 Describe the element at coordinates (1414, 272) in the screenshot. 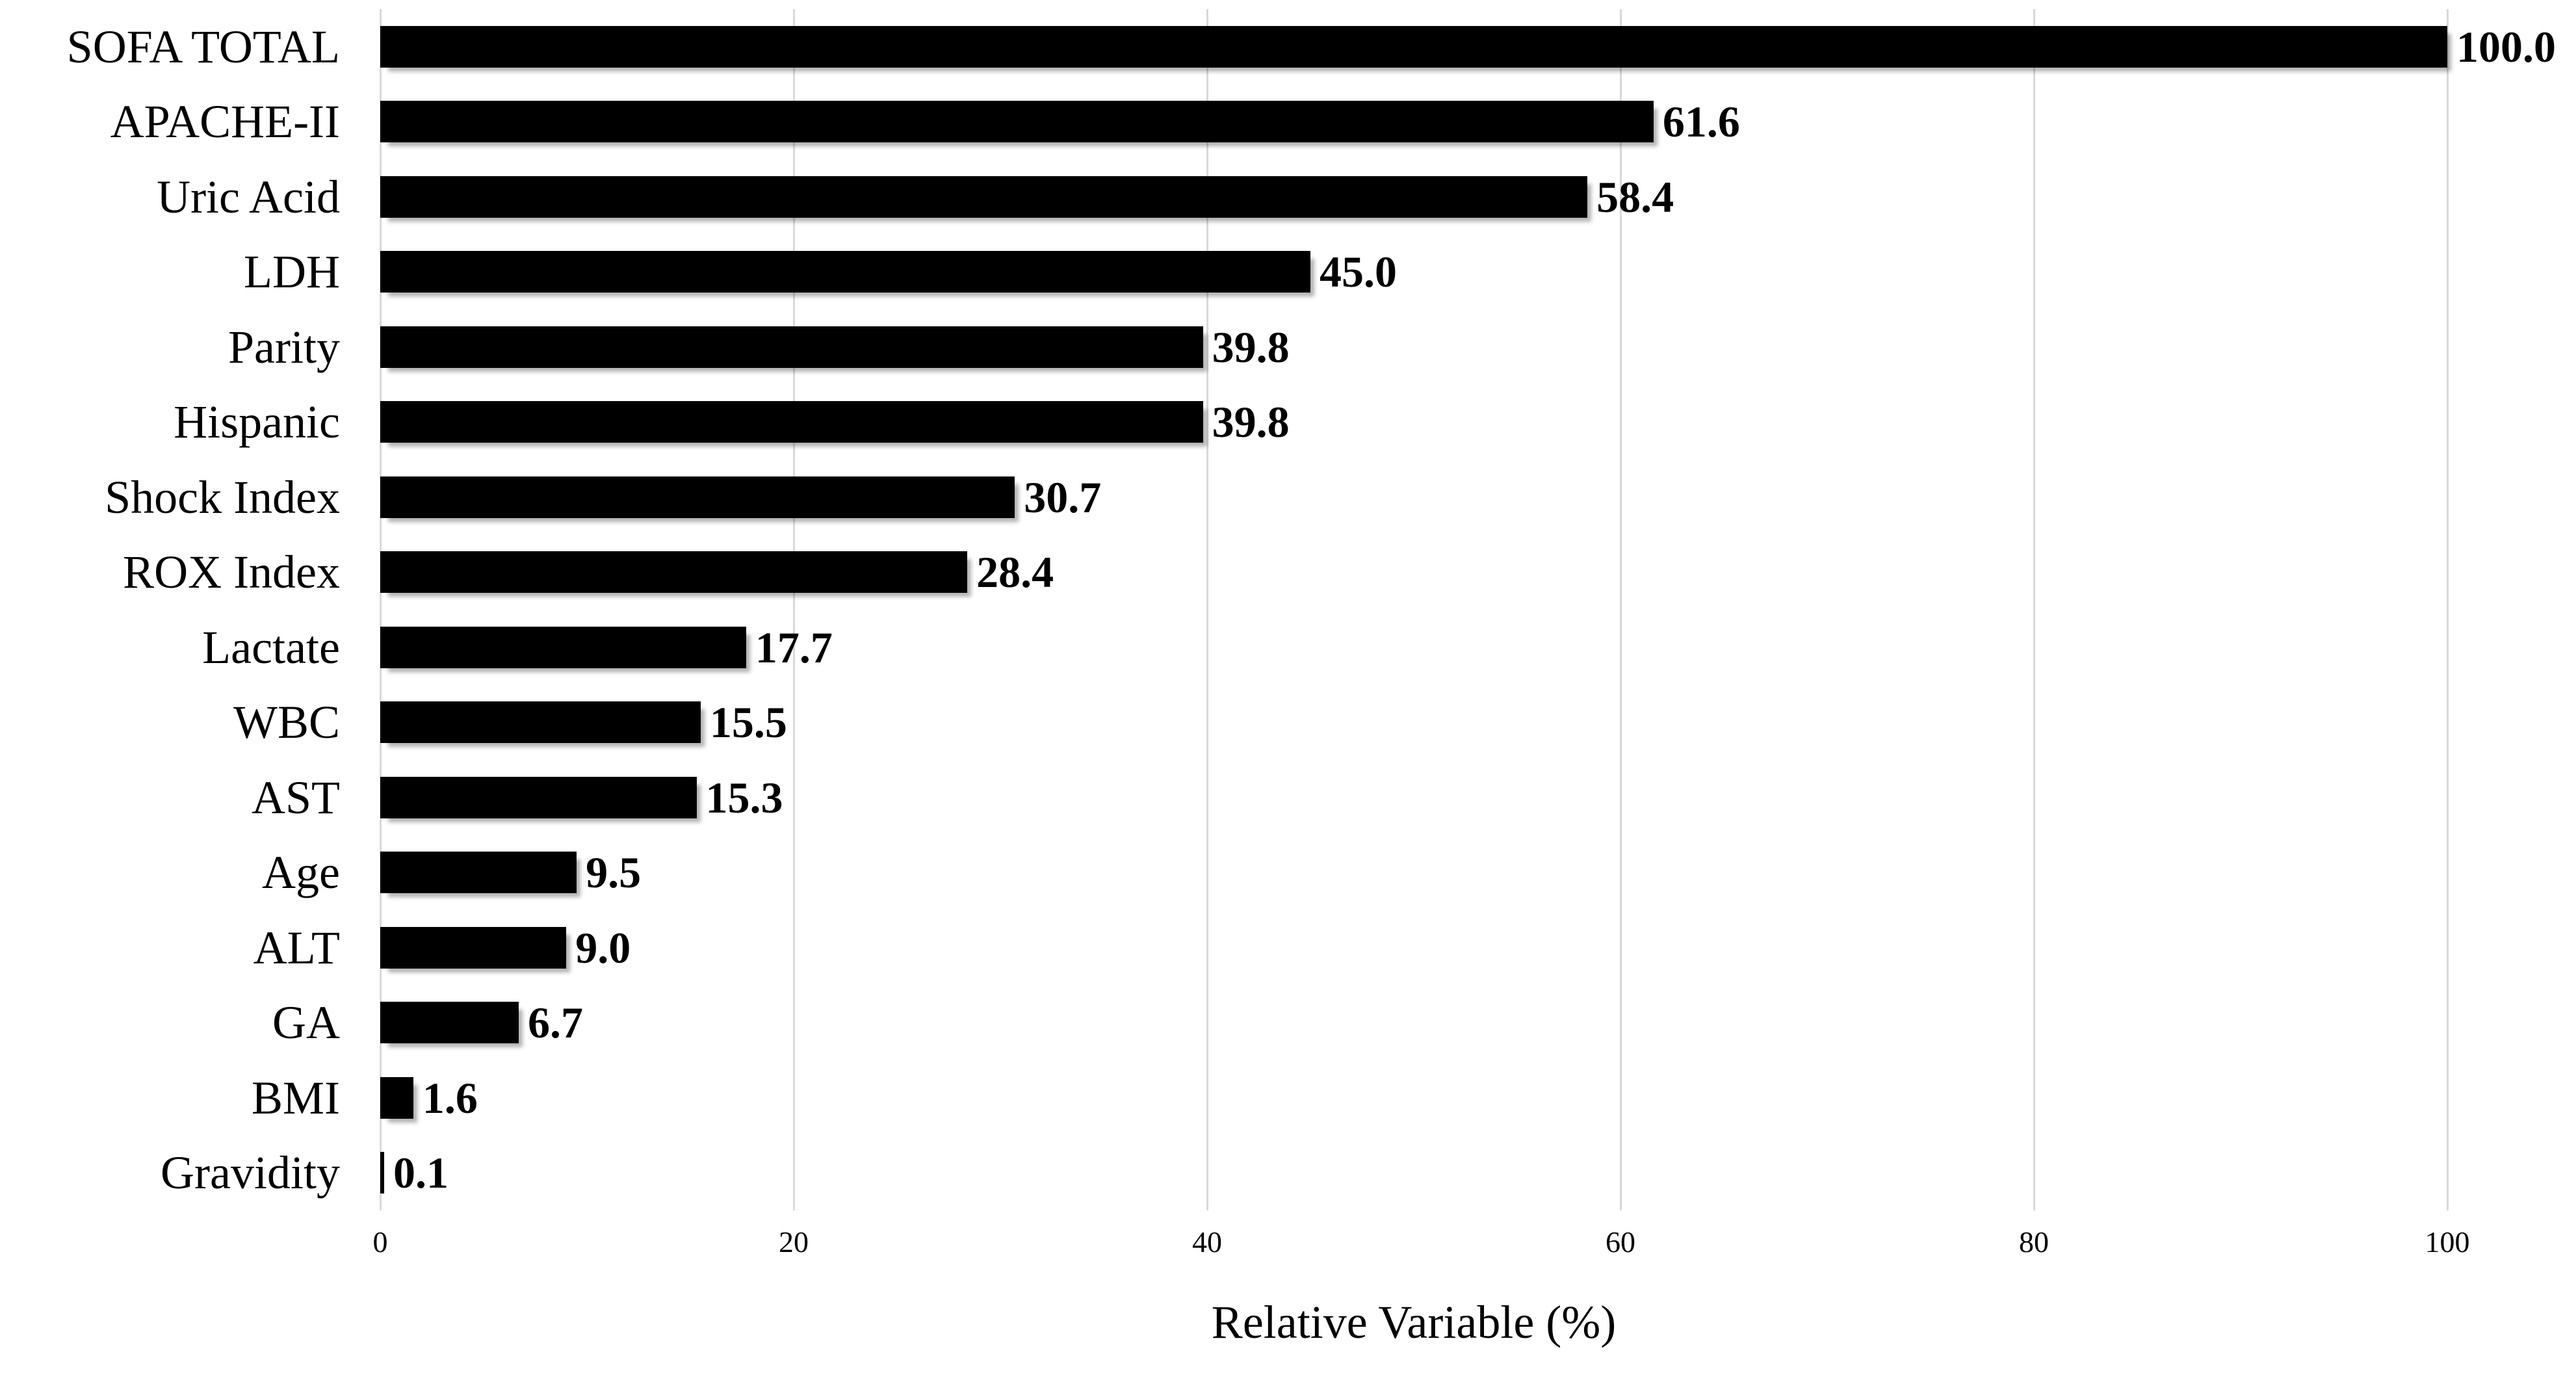

I see `chart-row: 45.0` at that location.